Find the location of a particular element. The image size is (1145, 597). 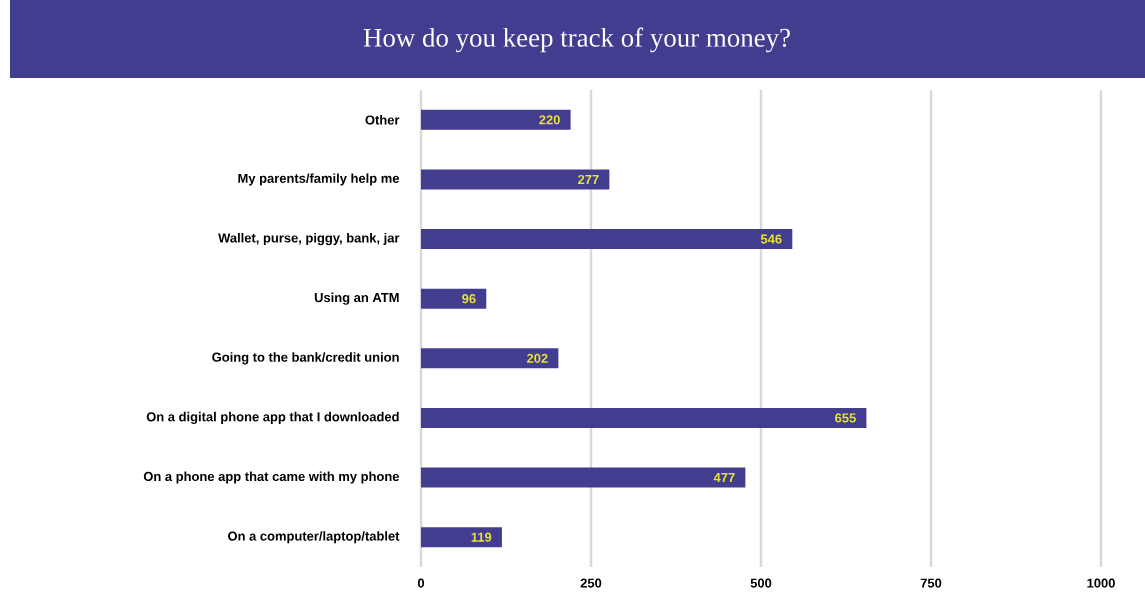

data-label: 277 is located at coordinates (588, 179).